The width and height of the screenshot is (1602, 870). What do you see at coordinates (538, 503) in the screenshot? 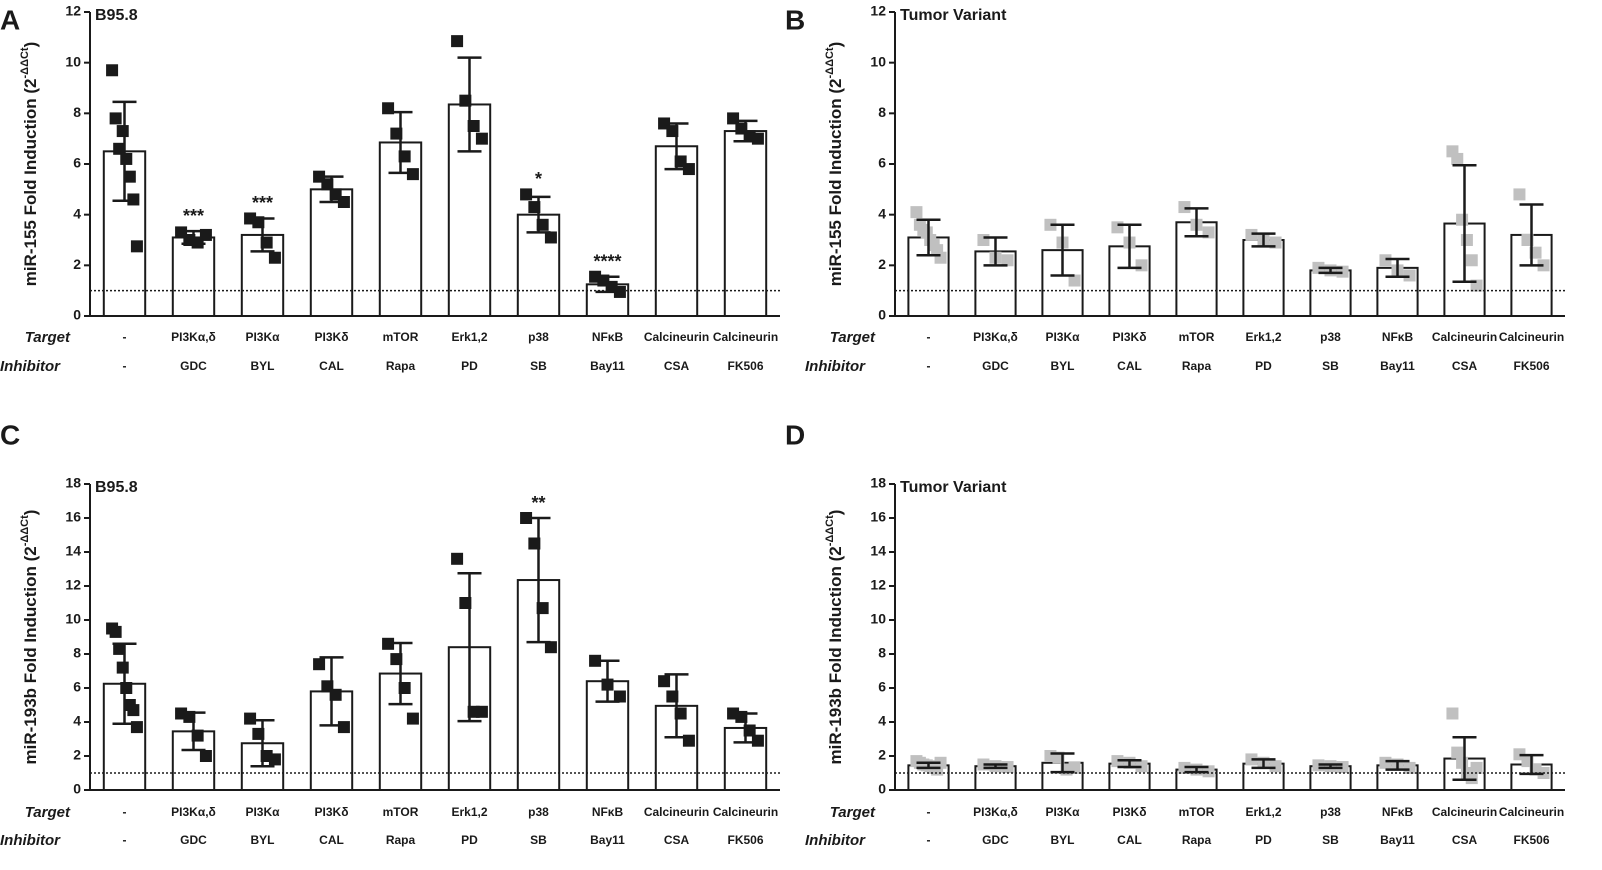
I see `significance-label: **` at bounding box center [538, 503].